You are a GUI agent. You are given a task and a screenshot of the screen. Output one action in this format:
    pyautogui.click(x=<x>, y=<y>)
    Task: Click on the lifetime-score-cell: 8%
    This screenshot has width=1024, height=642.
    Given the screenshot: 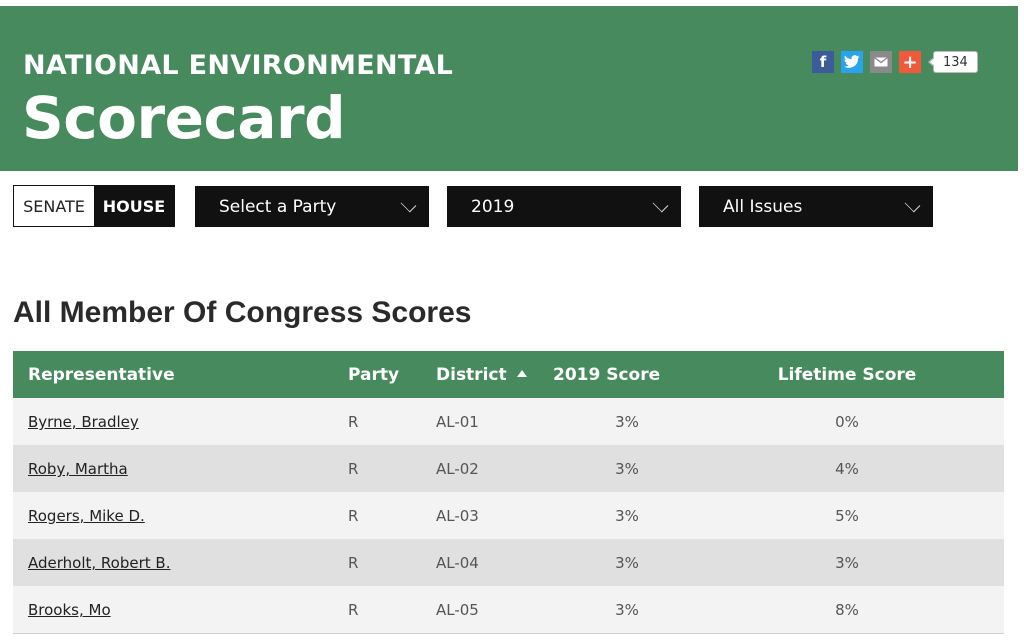 What is the action you would take?
    pyautogui.click(x=847, y=610)
    